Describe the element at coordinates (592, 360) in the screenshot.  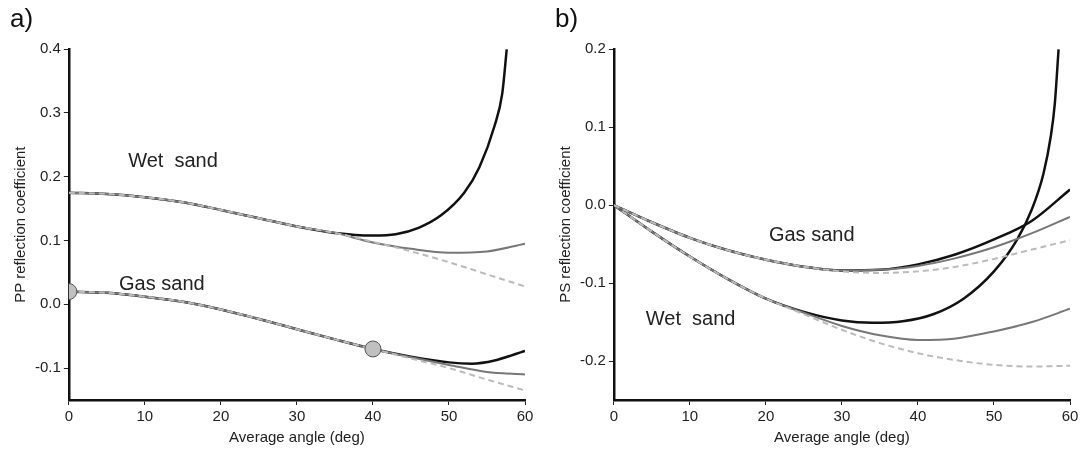
I see `y-tick-label: -0.2` at that location.